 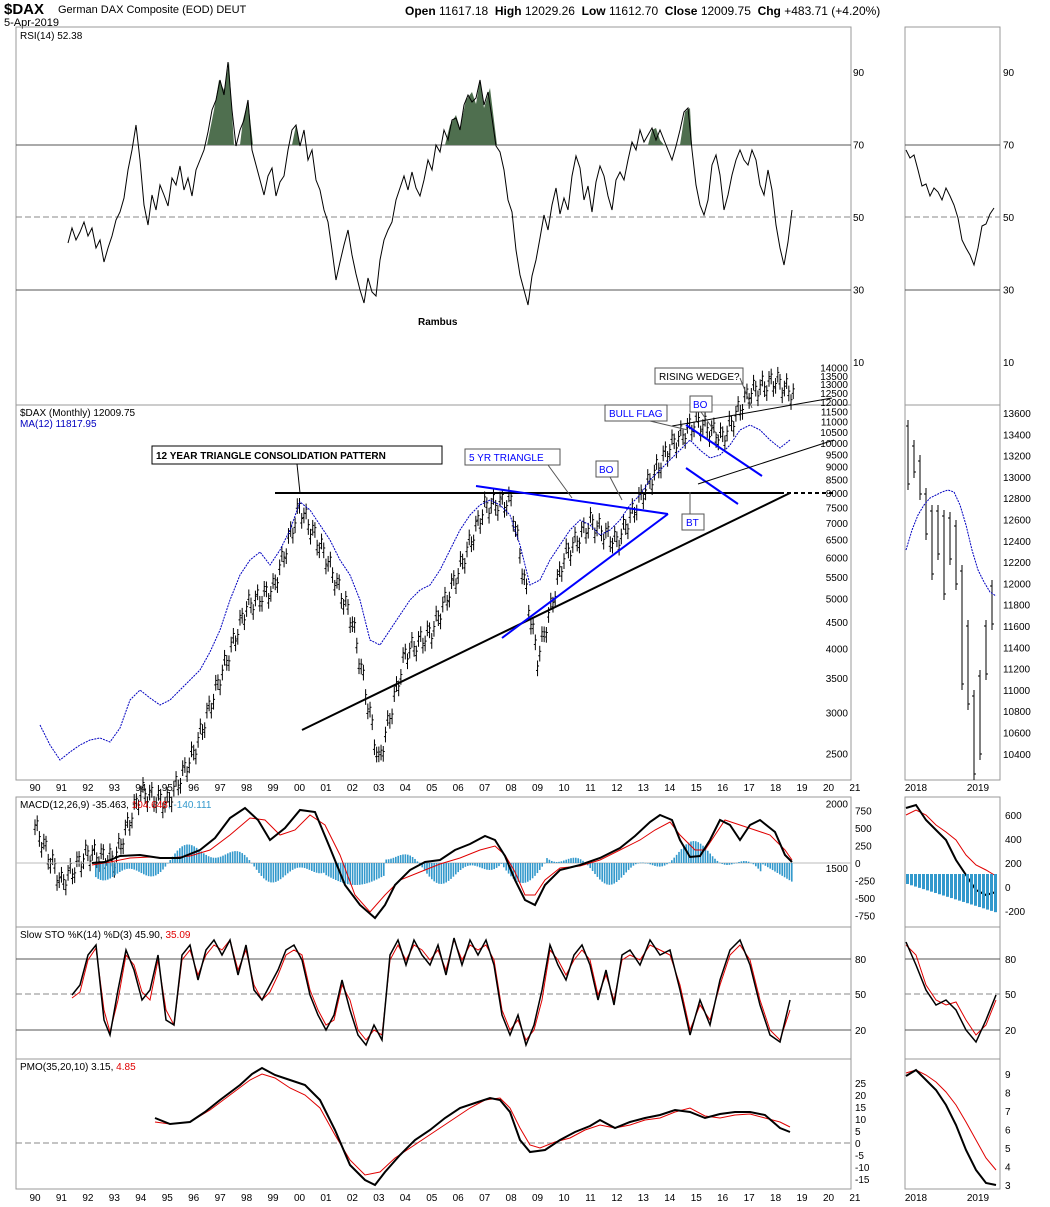 What do you see at coordinates (1017, 499) in the screenshot?
I see `price-tick-label: 12800` at bounding box center [1017, 499].